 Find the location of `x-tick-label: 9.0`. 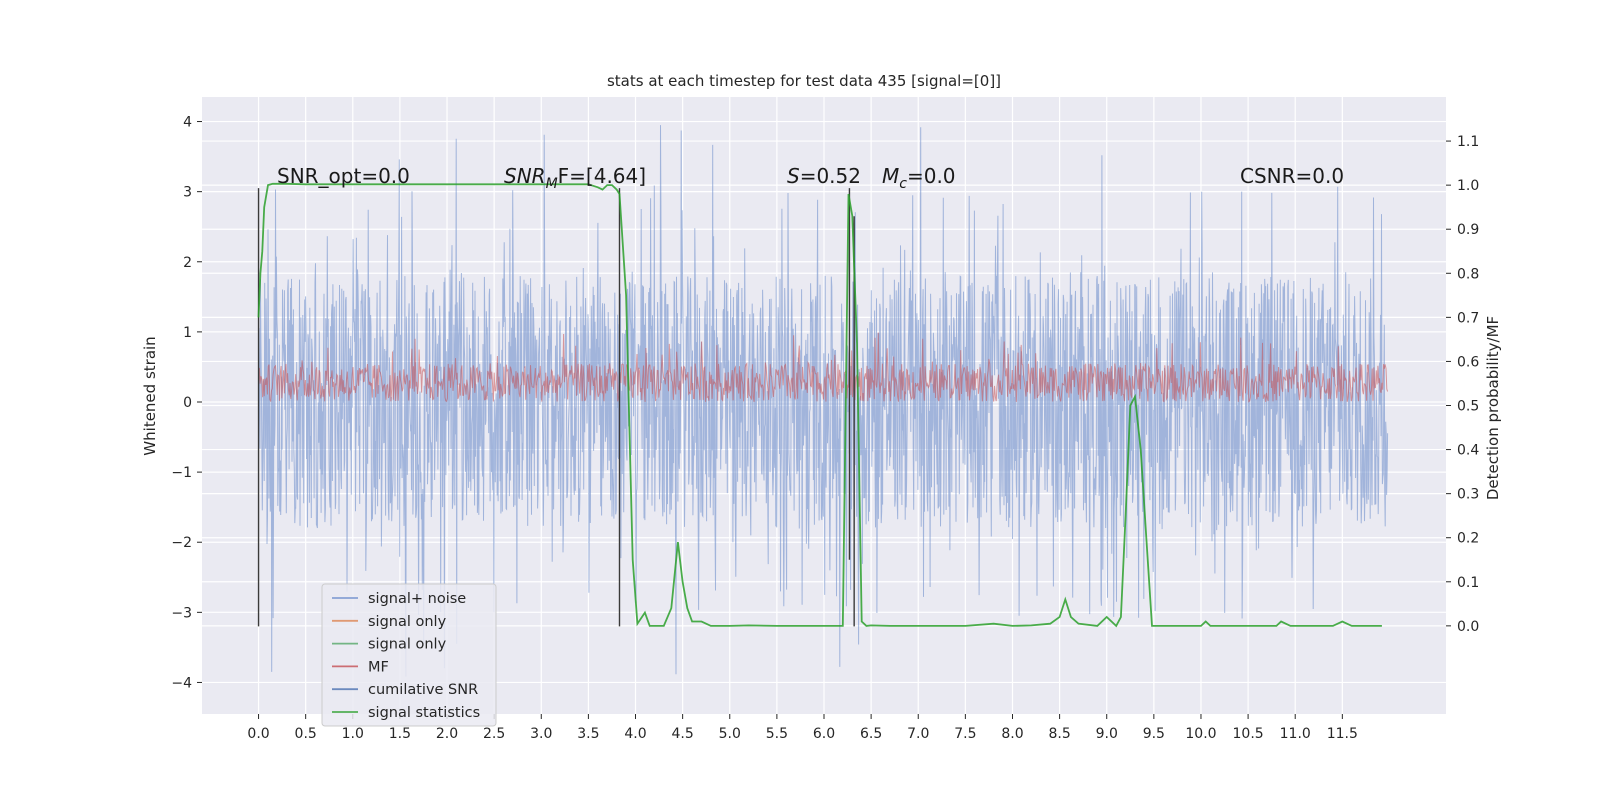

x-tick-label: 9.0 is located at coordinates (1107, 734).